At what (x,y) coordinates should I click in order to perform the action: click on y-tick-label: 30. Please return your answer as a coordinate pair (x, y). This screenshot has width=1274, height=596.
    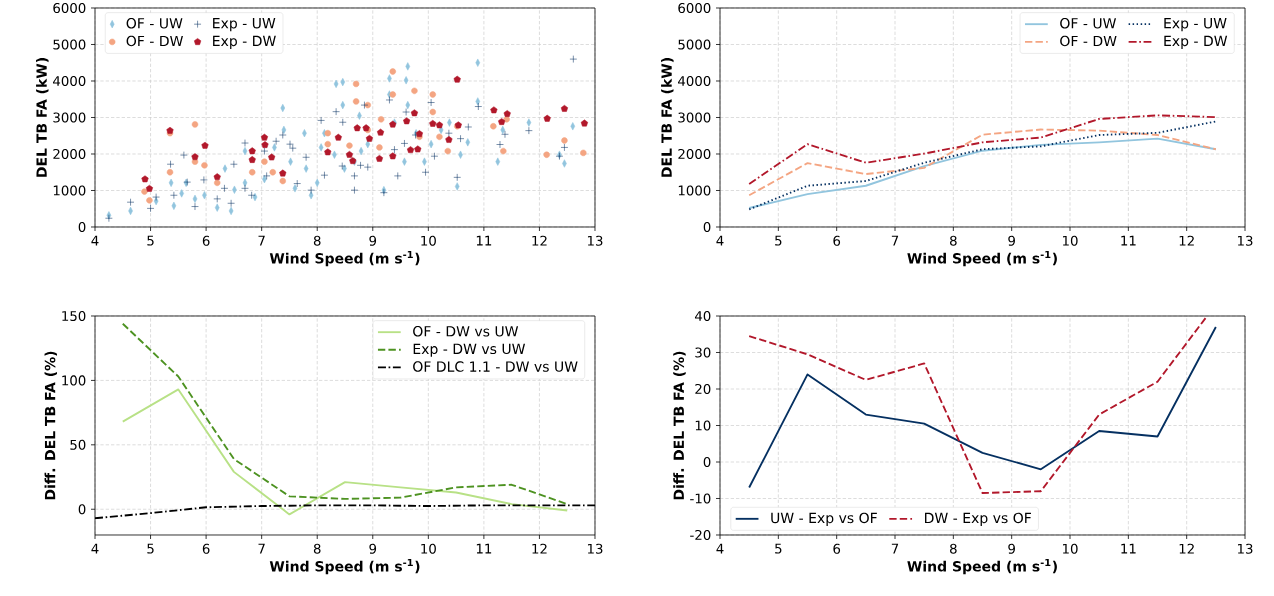
    Looking at the image, I should click on (703, 352).